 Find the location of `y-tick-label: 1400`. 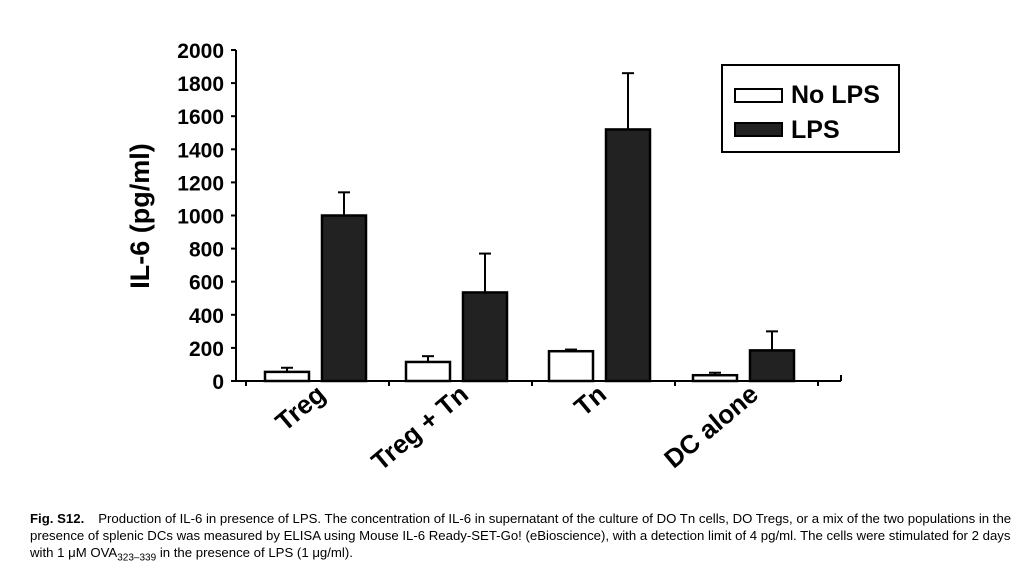

y-tick-label: 1400 is located at coordinates (200, 150).